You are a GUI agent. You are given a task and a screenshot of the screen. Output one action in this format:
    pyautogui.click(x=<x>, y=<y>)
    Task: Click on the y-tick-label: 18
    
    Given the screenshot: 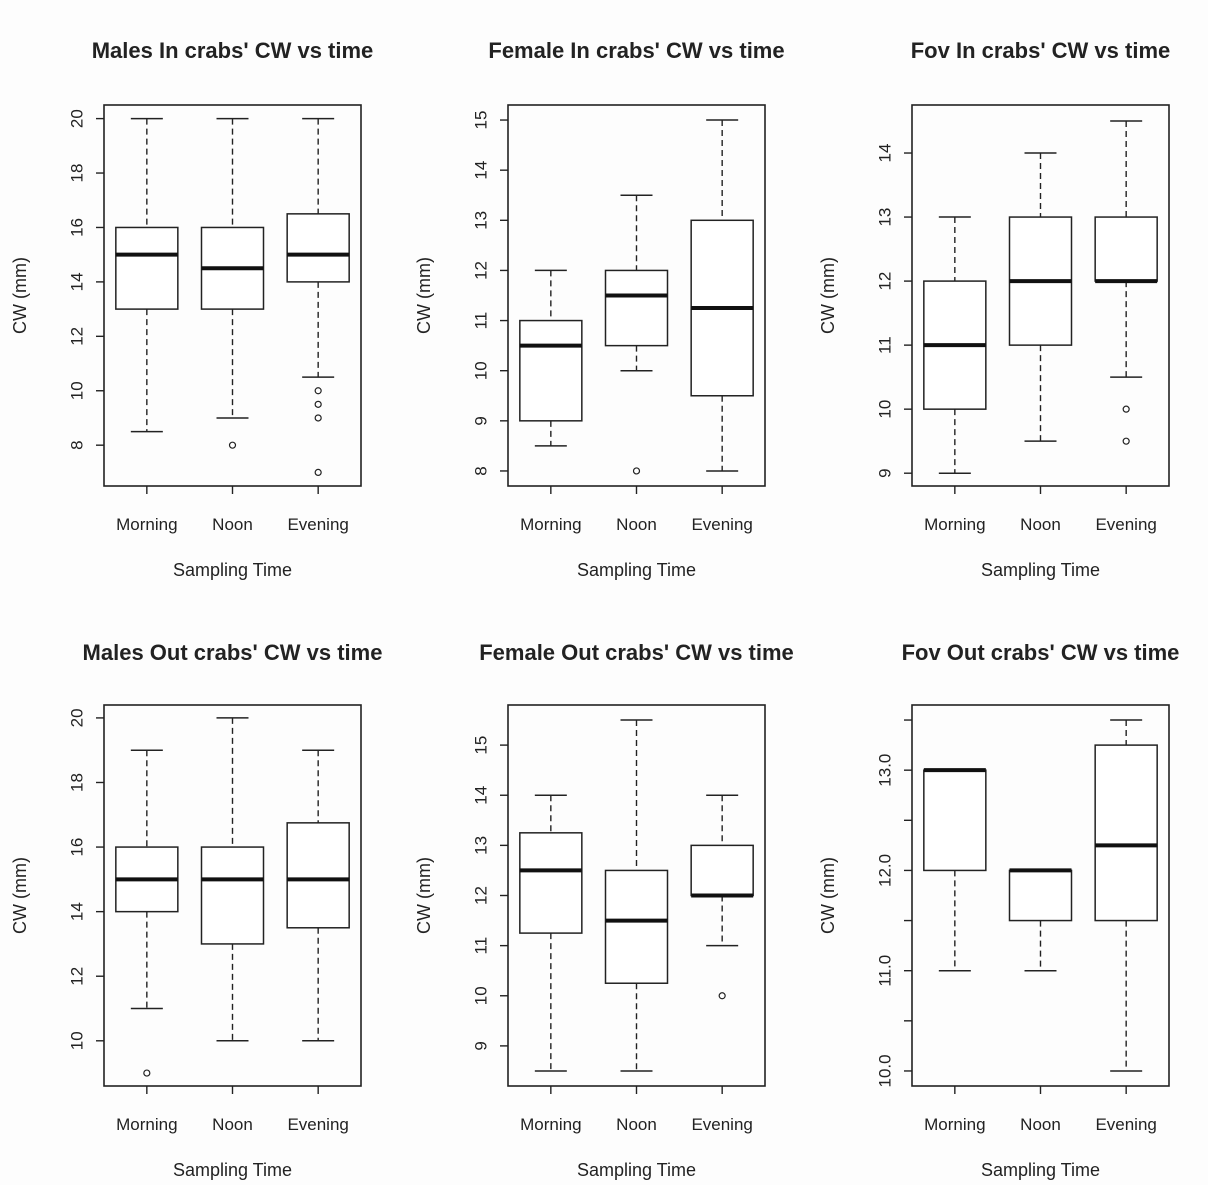 What is the action you would take?
    pyautogui.click(x=76, y=782)
    